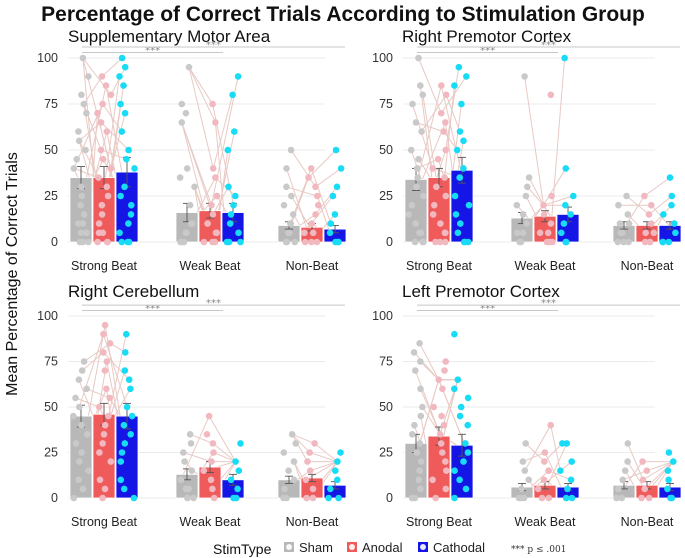 This screenshot has height=558, width=685. Describe the element at coordinates (312, 266) in the screenshot. I see `x-tick-label: Non-Beat` at that location.